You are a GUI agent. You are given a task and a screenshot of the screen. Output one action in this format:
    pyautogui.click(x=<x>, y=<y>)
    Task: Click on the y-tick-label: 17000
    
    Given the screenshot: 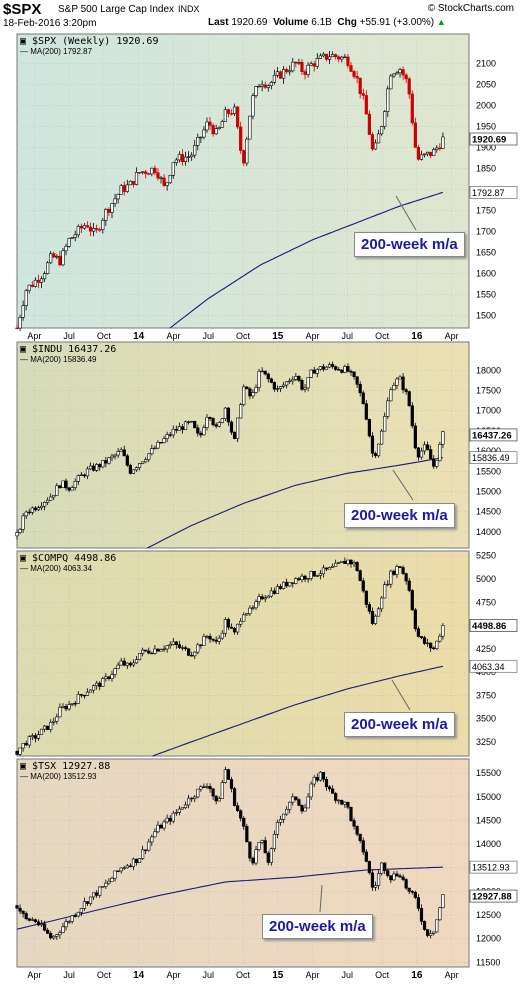 What is the action you would take?
    pyautogui.click(x=488, y=411)
    